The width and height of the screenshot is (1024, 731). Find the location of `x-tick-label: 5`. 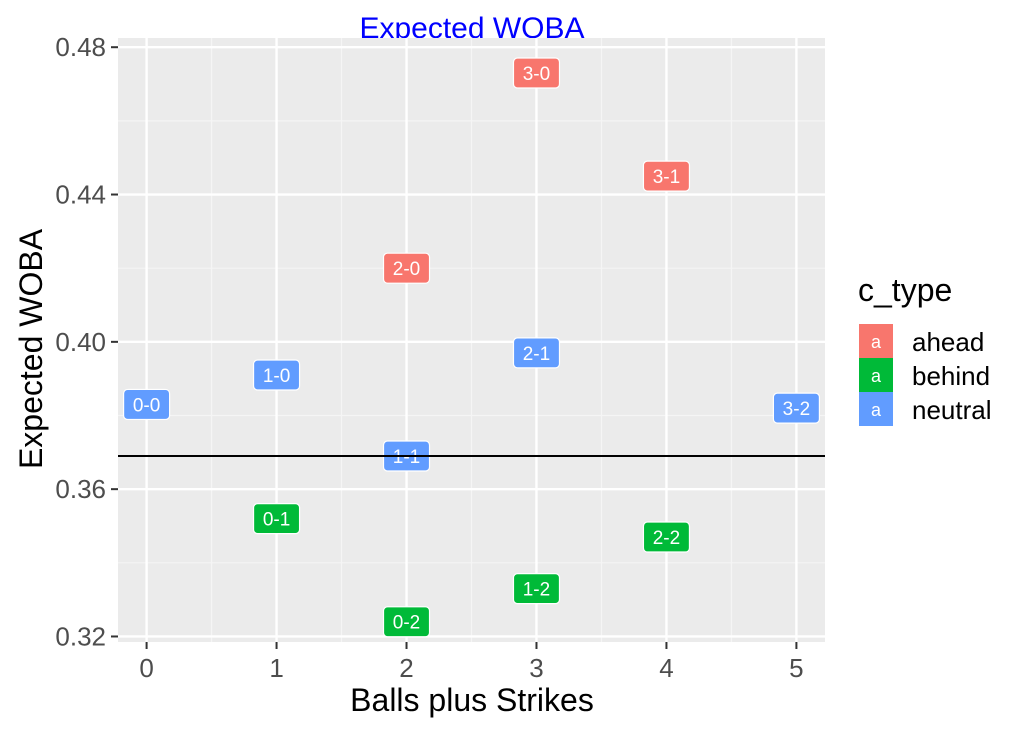

x-tick-label: 5 is located at coordinates (796, 668).